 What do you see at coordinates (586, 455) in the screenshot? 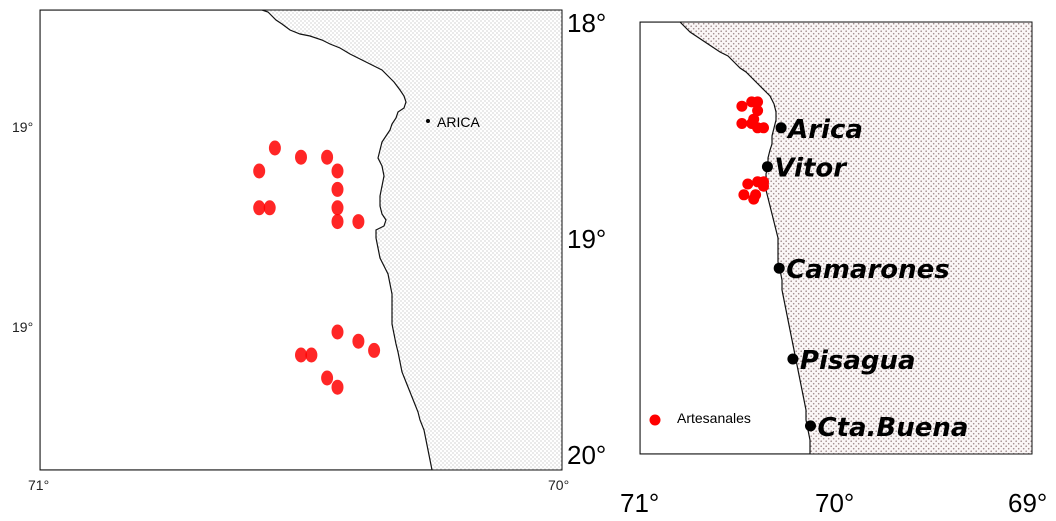
I see `right-y-tick-3: 20°` at bounding box center [586, 455].